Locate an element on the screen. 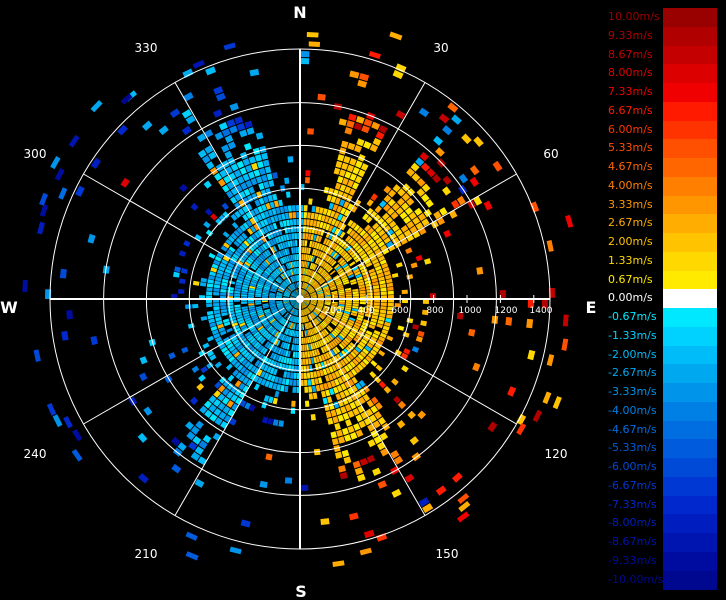 This screenshot has width=726, height=600. legend-item: 2.00m/s is located at coordinates (663, 242).